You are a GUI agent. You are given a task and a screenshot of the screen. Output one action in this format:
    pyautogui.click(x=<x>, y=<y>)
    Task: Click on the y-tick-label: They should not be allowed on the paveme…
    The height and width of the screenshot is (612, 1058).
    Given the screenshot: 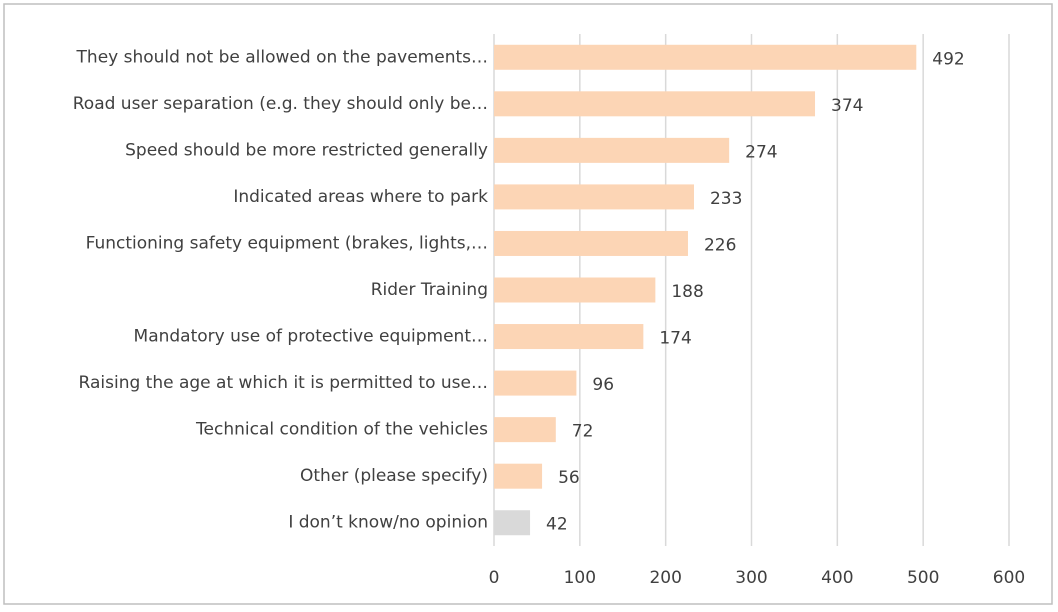 What is the action you would take?
    pyautogui.click(x=282, y=57)
    